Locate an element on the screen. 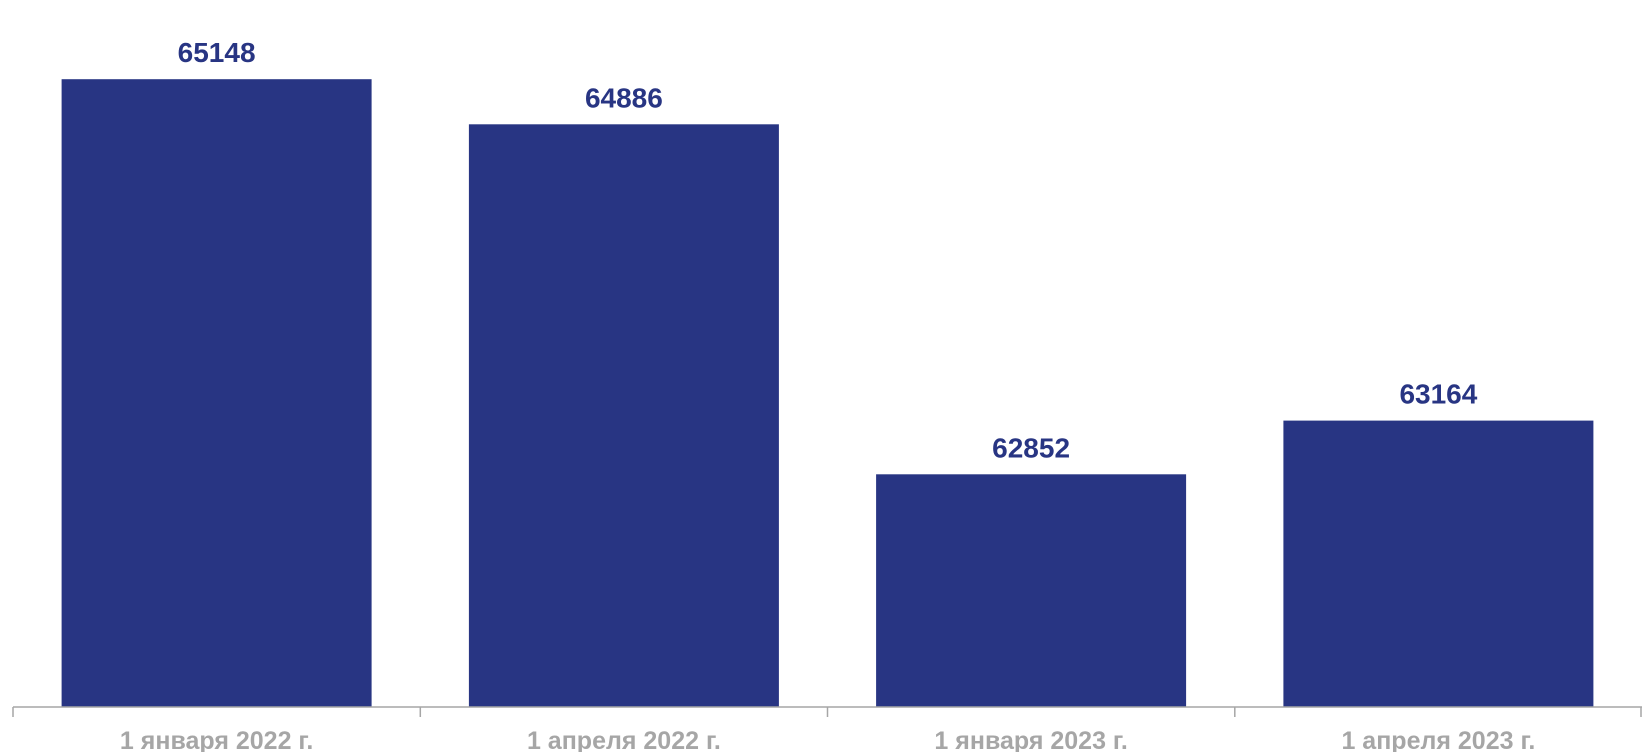 This screenshot has height=752, width=1642. x-tick-label: 1 января 2023 г. is located at coordinates (1030, 739).